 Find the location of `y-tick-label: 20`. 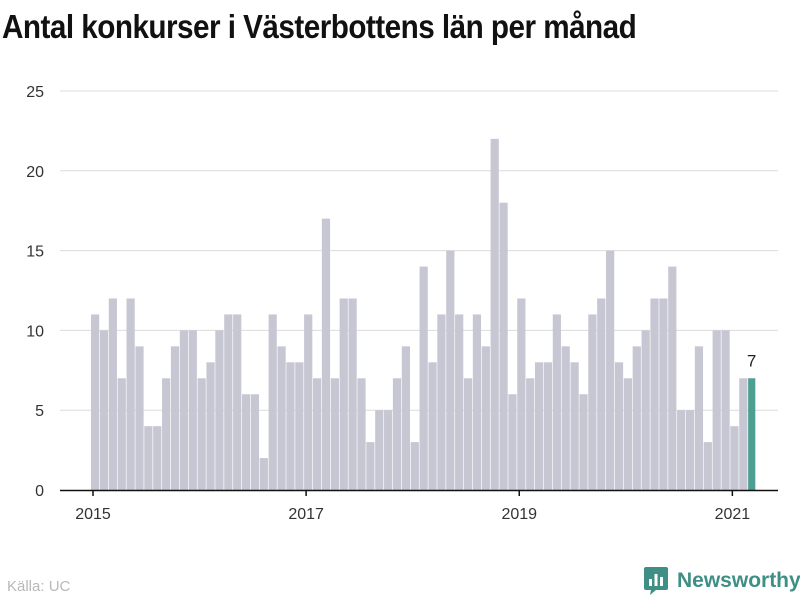

y-tick-label: 20 is located at coordinates (35, 172).